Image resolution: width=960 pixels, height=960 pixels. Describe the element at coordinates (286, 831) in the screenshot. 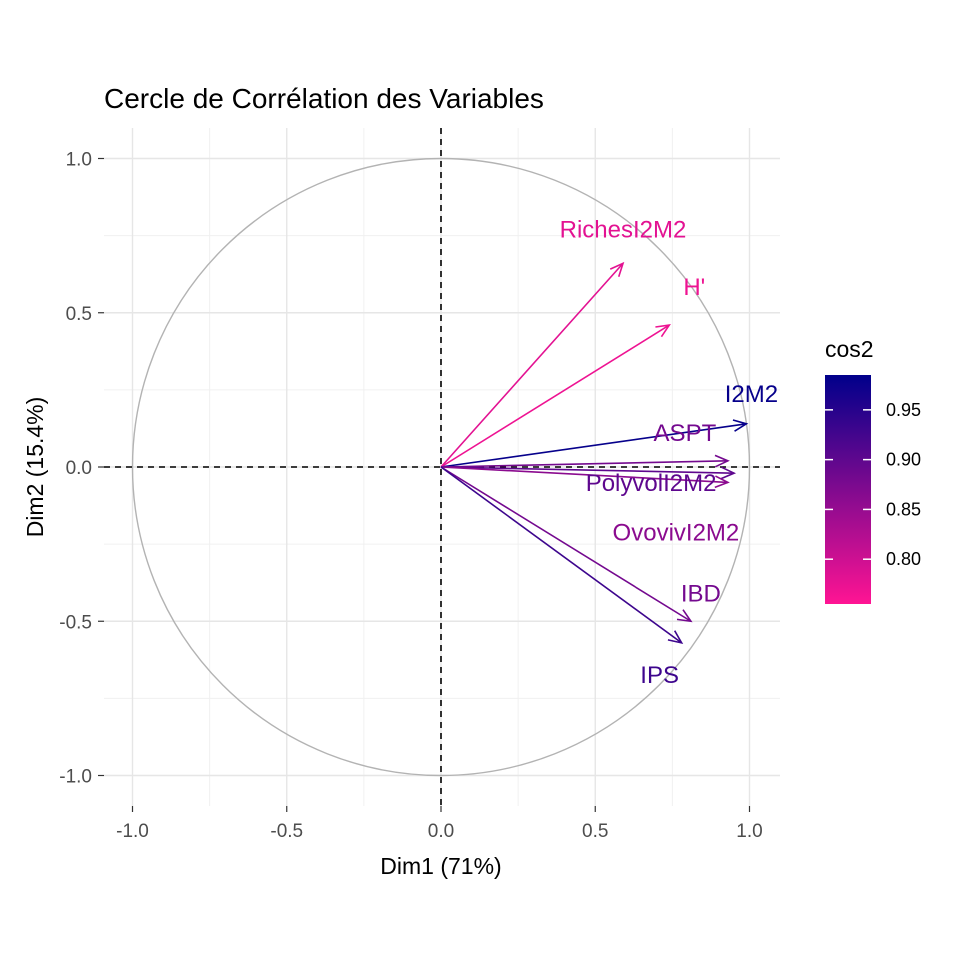

I see `x-tick-label: -0.5` at that location.